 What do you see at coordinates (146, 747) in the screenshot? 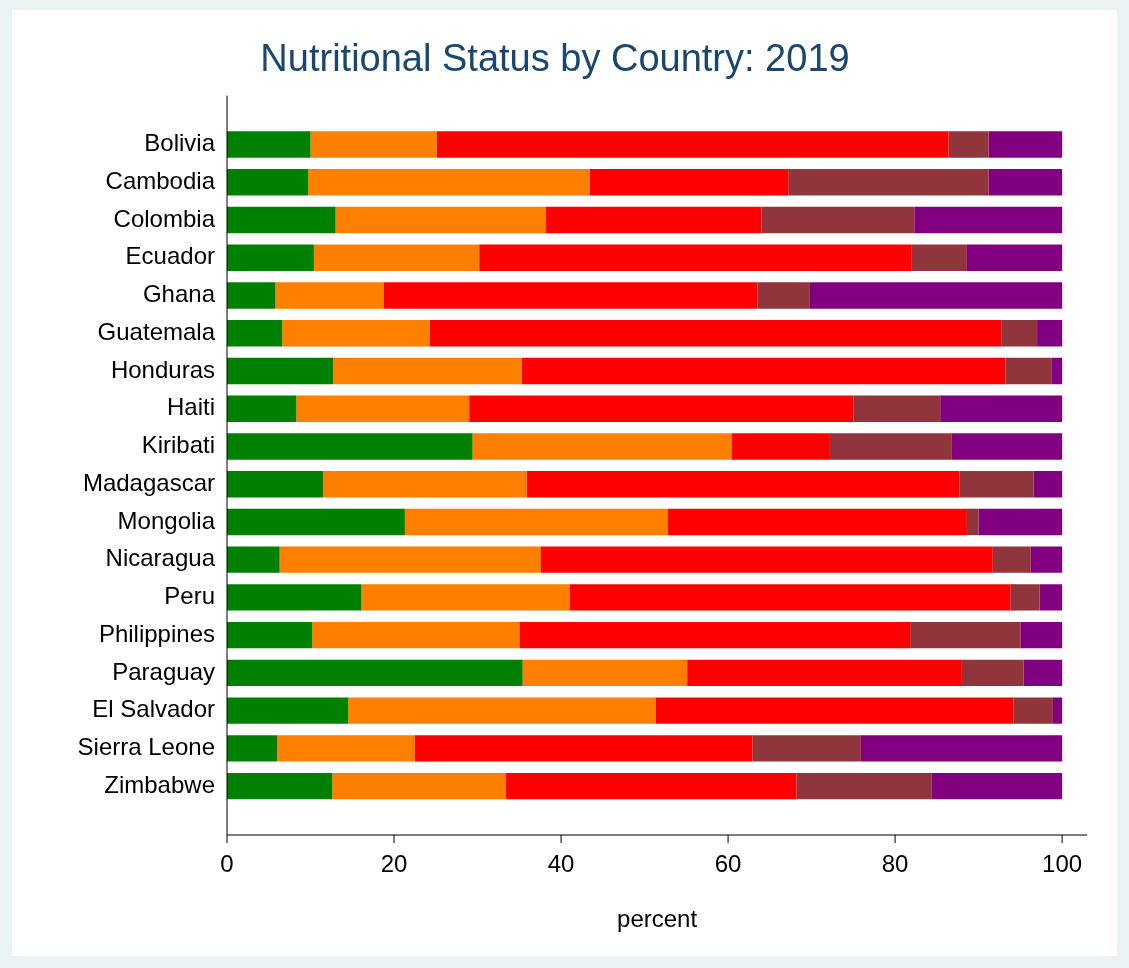
I see `y-tick-label: Sierra Leone` at bounding box center [146, 747].